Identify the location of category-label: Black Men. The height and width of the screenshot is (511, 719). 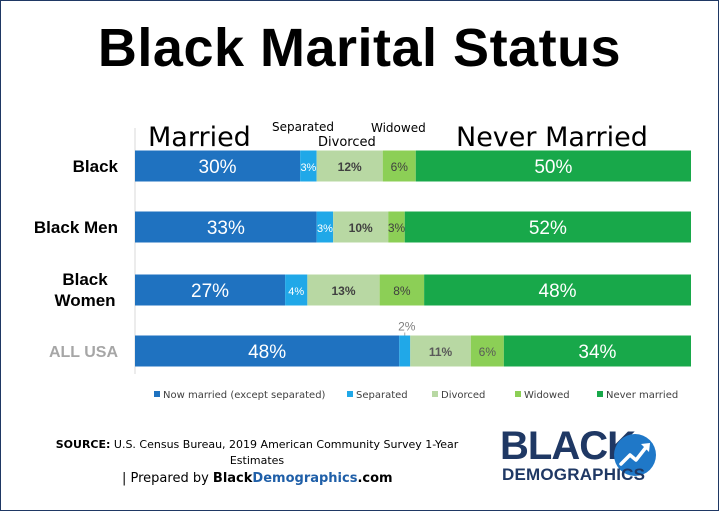
(76, 227).